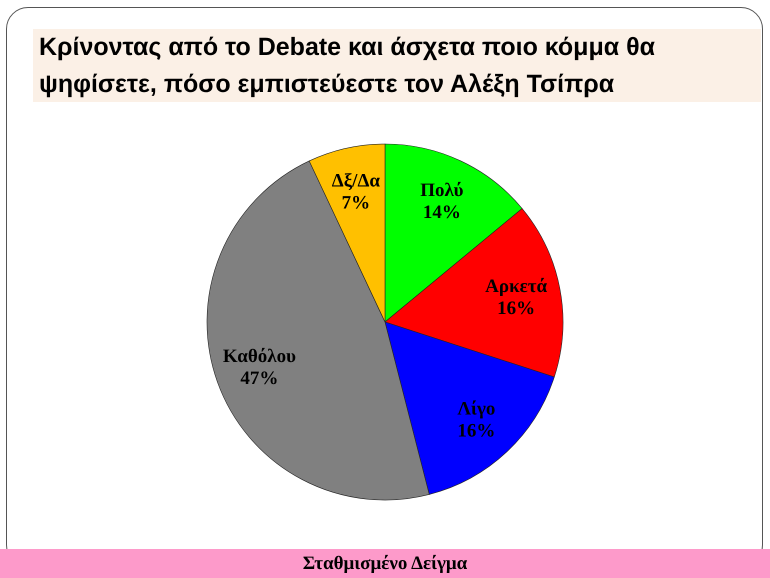 This screenshot has height=578, width=770. Describe the element at coordinates (347, 66) in the screenshot. I see `chart-title: Κρίνοντας από το Debate και άσχετα ποιο κόμμα θα ψηφίσετε, πόσο εμπιστεύεστε τον Αλέξη Τσίπρα` at that location.